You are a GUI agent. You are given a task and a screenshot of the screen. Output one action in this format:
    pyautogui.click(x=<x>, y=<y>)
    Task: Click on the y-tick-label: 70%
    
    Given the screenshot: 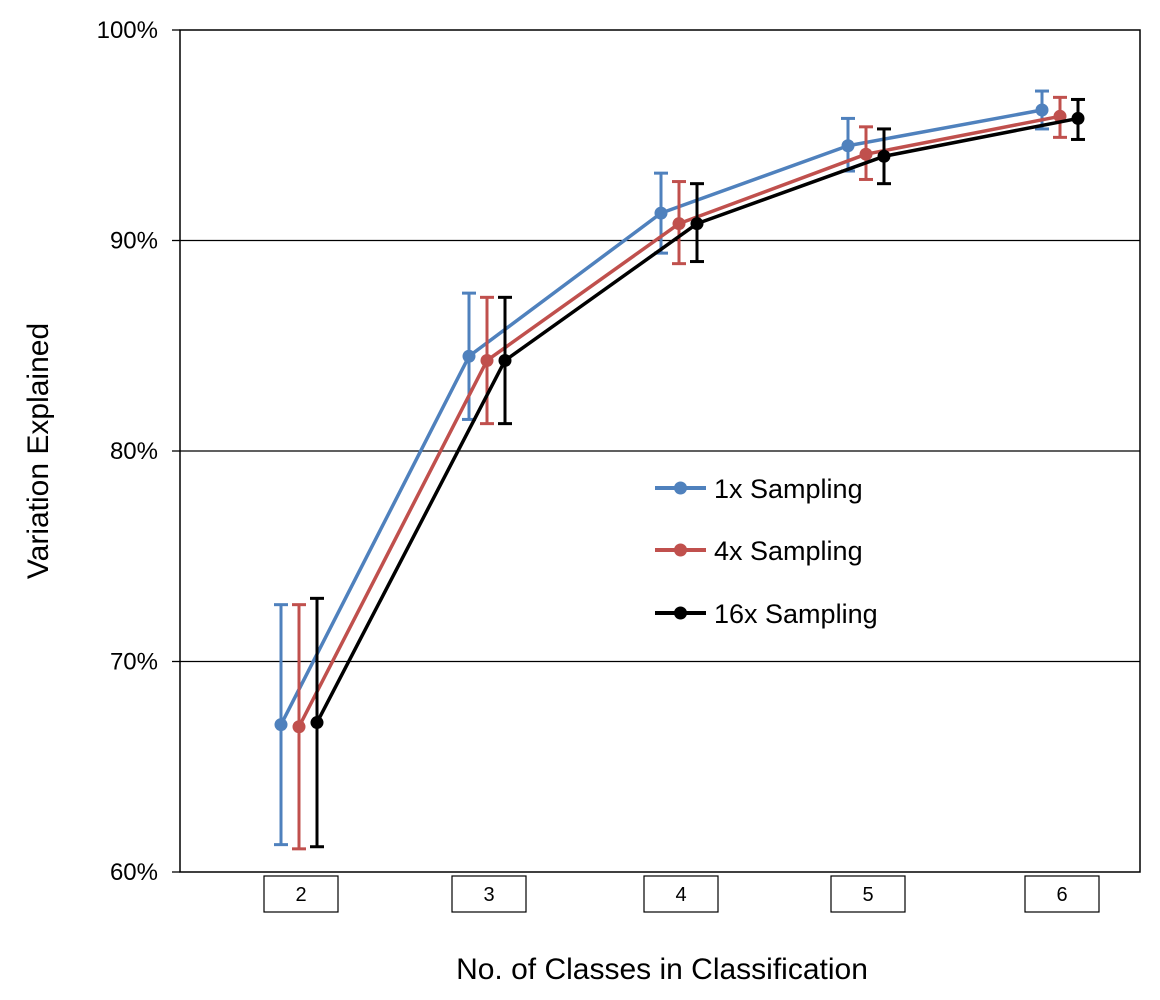 What is the action you would take?
    pyautogui.click(x=134, y=662)
    